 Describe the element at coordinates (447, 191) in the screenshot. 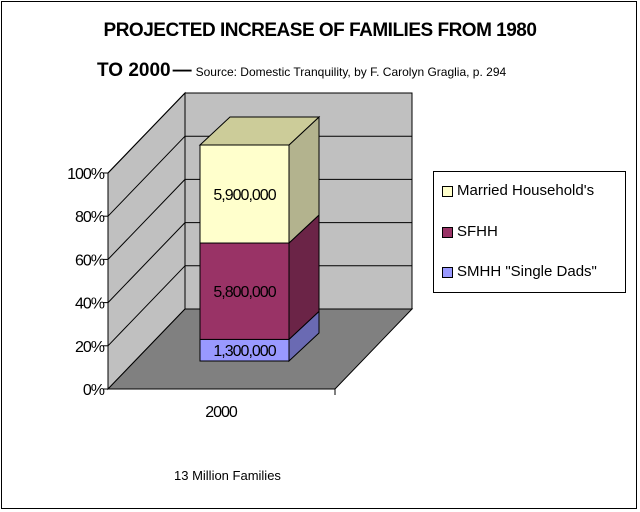

I see `legend-swatch-married` at that location.